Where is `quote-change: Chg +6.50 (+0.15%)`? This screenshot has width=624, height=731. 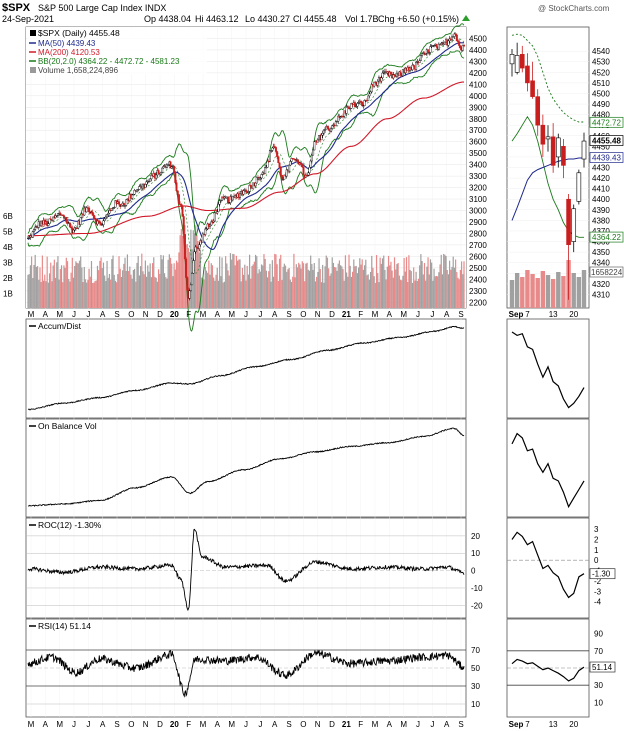 quote-change: Chg +6.50 (+0.15%) is located at coordinates (418, 19).